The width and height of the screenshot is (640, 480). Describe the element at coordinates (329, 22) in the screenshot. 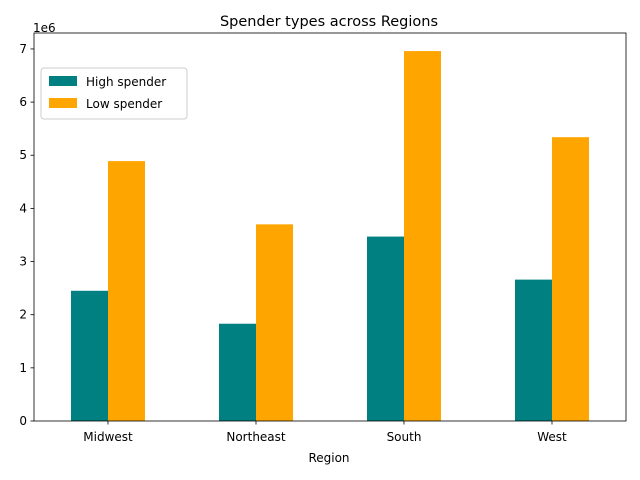

I see `chart-title: Spender types across Regions` at that location.